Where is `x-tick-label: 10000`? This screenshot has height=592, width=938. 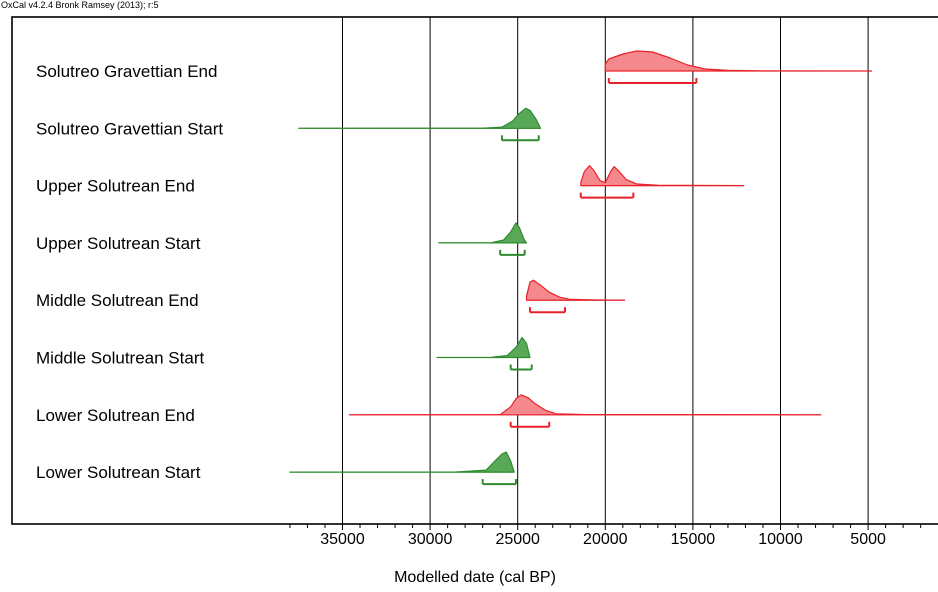
x-tick-label: 10000 is located at coordinates (780, 539).